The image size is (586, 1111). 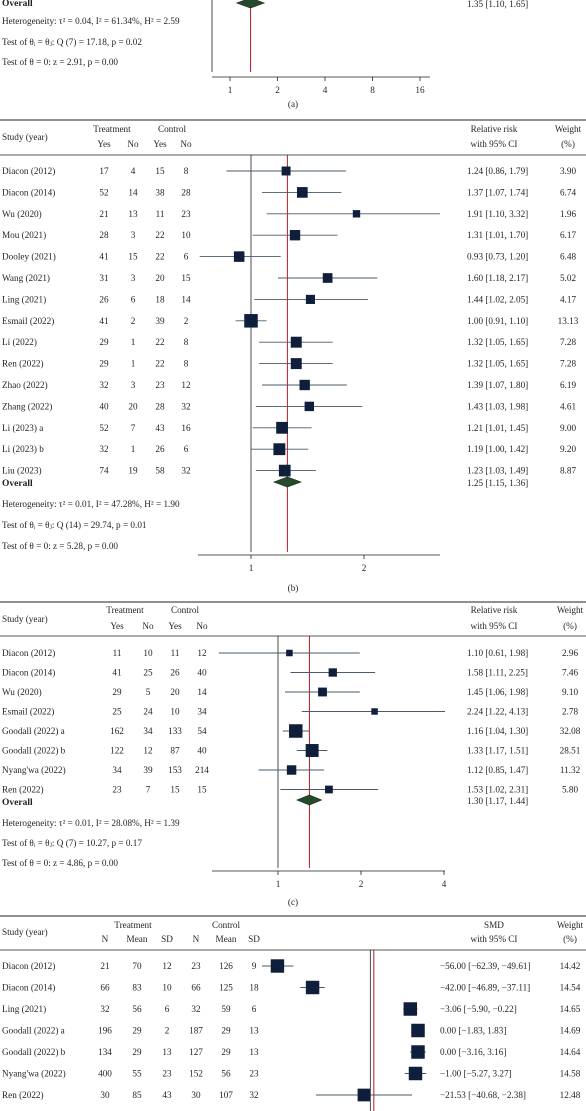 I want to click on study-count: 17, so click(x=104, y=171).